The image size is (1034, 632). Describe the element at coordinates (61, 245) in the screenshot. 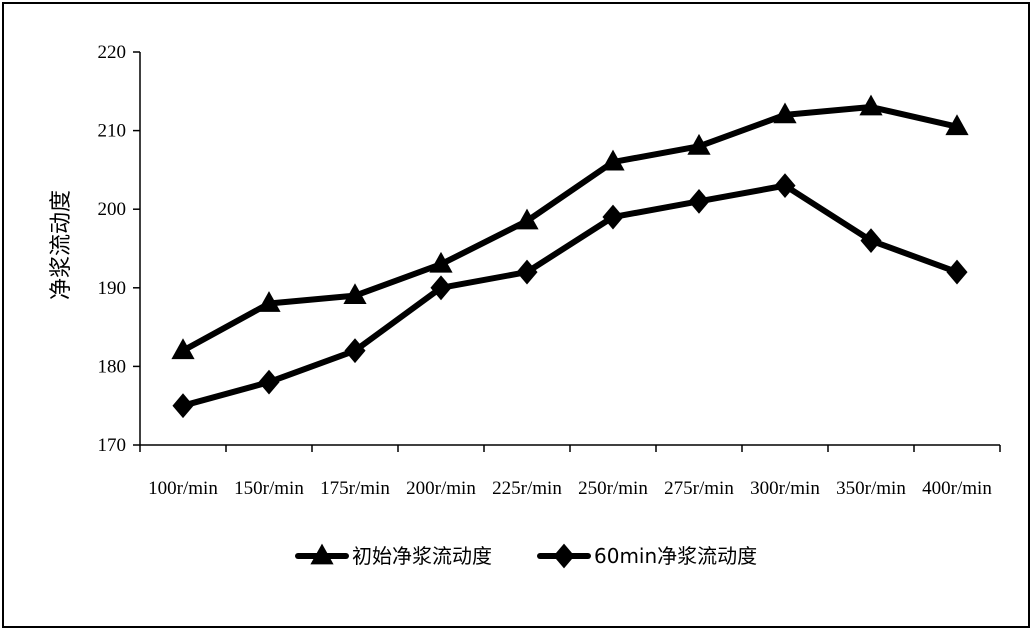

I see `y-axis-label: 净浆流动度` at that location.